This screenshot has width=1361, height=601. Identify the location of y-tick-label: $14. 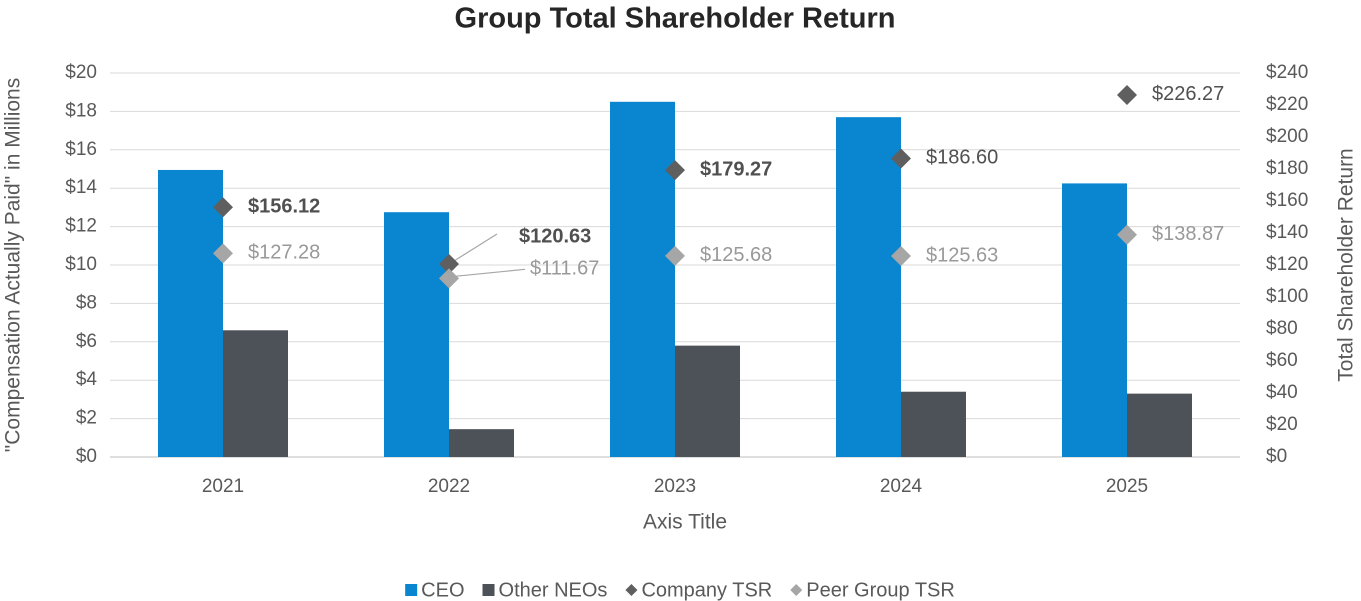
(81, 187).